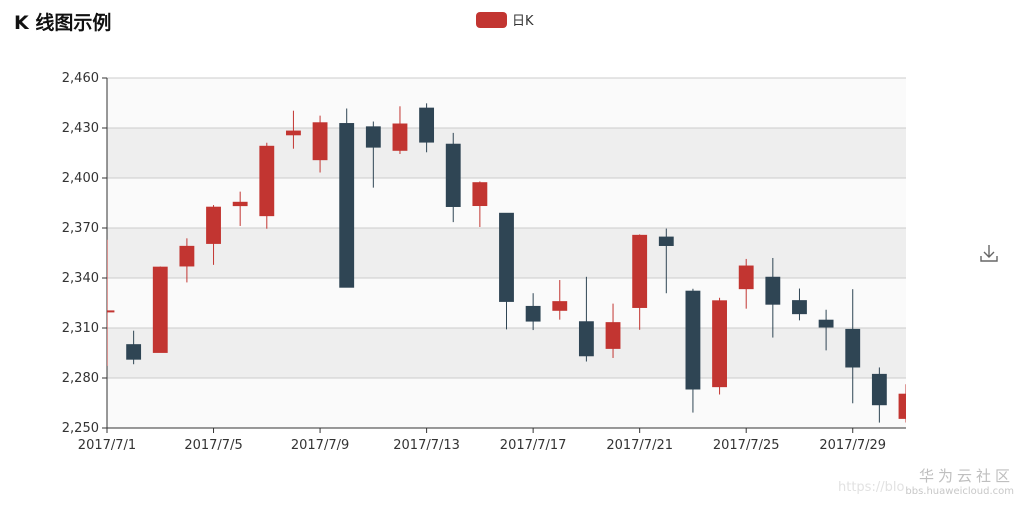 This screenshot has height=506, width=1028. Describe the element at coordinates (959, 491) in the screenshot. I see `watermark-url: bbs.huaweicloud.com` at that location.